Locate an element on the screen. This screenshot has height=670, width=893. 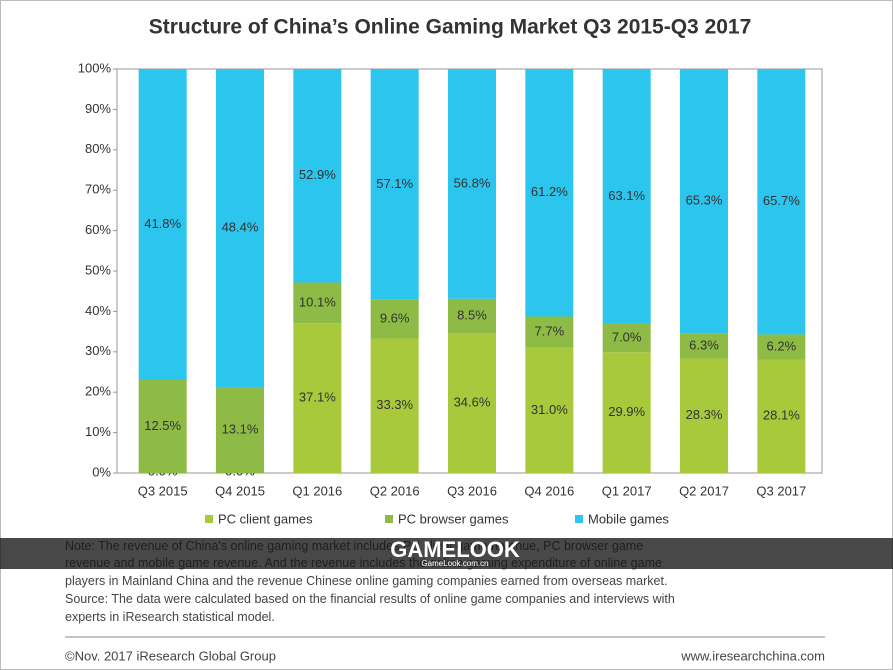
watermark-band is located at coordinates (446, 553).